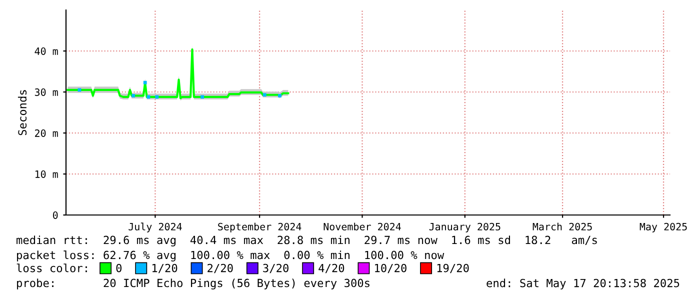 This screenshot has width=697, height=297. Describe the element at coordinates (260, 227) in the screenshot. I see `x-tick-label: September 2024` at that location.